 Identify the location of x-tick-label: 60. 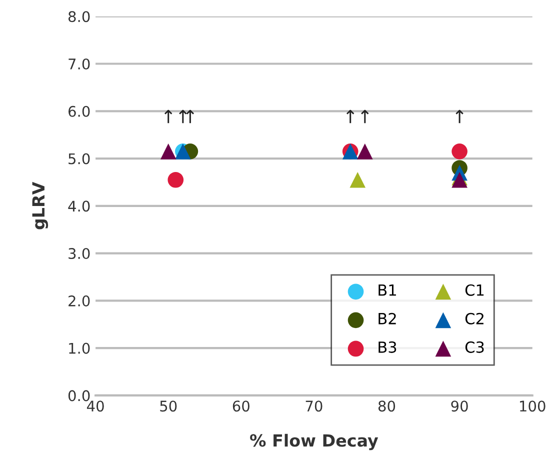
(241, 406).